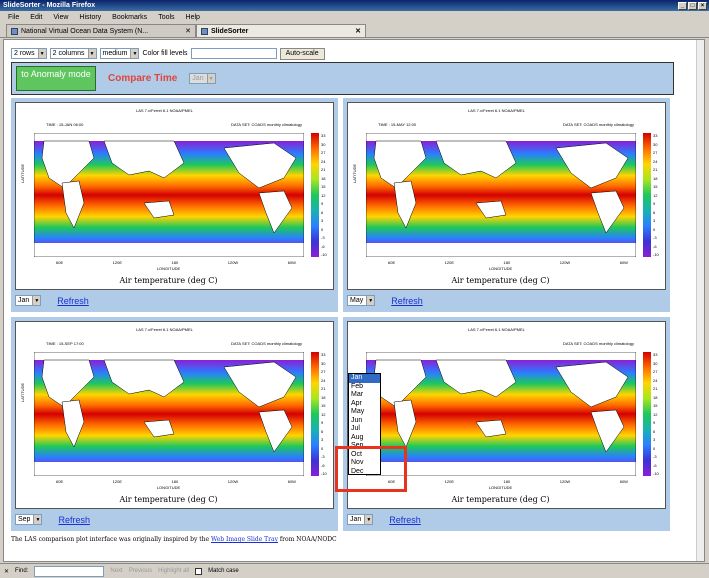 This screenshot has width=709, height=578. Describe the element at coordinates (692, 5) in the screenshot. I see `maximize-button: □` at that location.